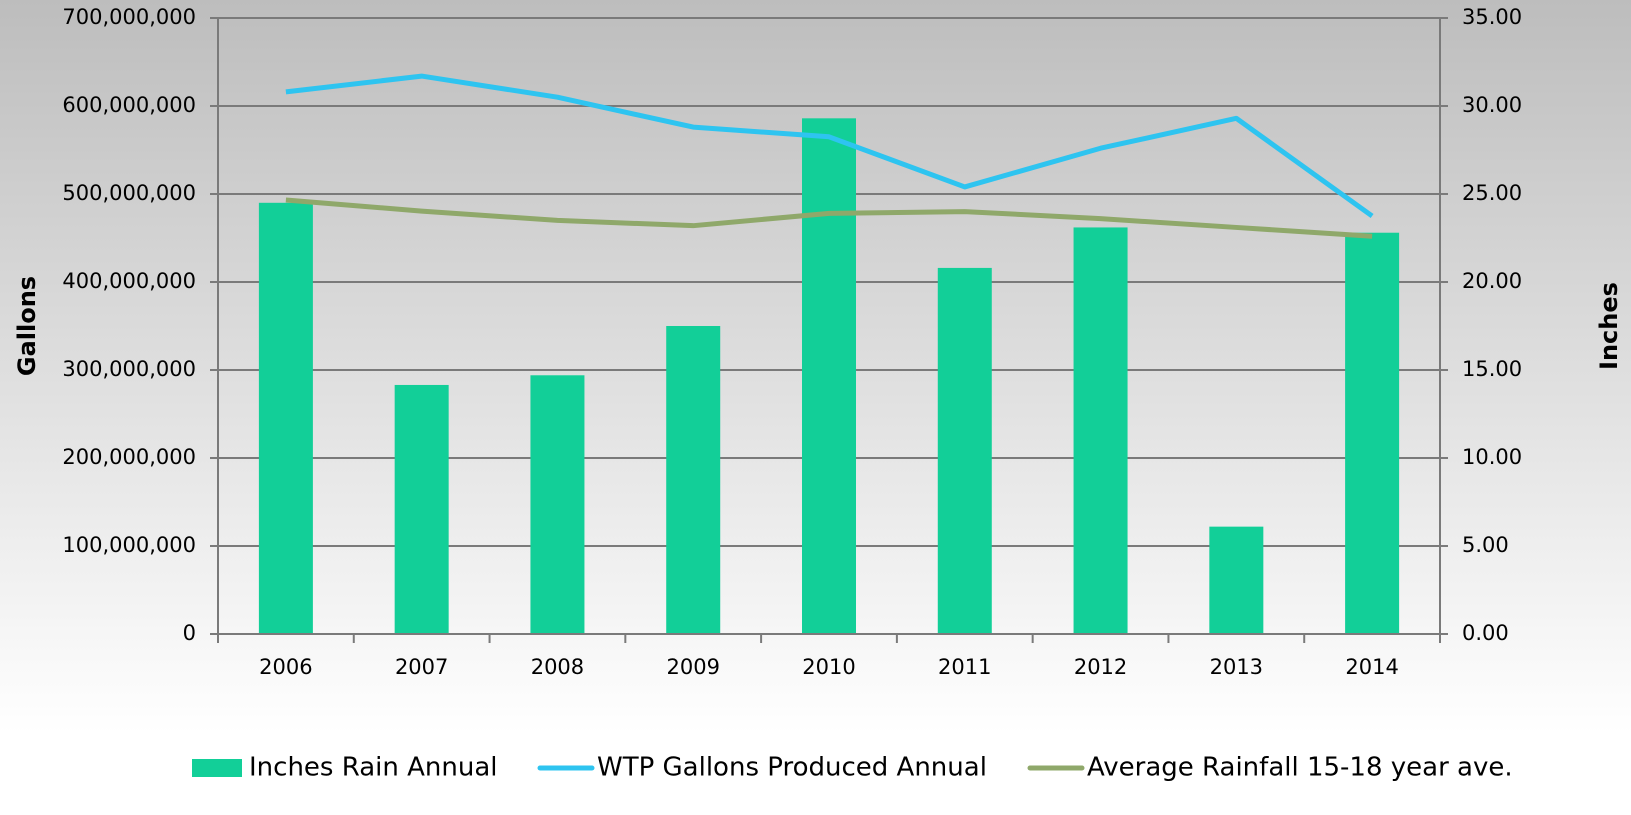 Image resolution: width=1631 pixels, height=815 pixels. What do you see at coordinates (129, 369) in the screenshot?
I see `y-tick-label: 300,000,000` at bounding box center [129, 369].